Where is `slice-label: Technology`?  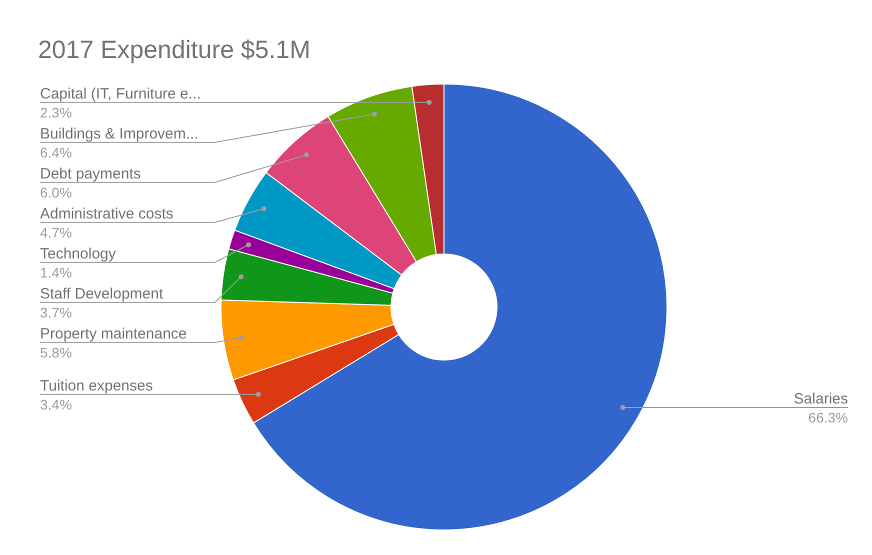
slice-label: Technology is located at coordinates (78, 253).